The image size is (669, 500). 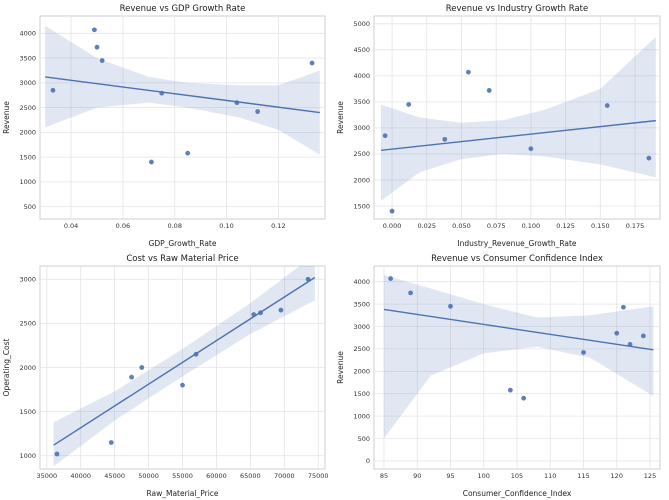 What do you see at coordinates (384, 476) in the screenshot?
I see `x-tick-label: 85` at bounding box center [384, 476].